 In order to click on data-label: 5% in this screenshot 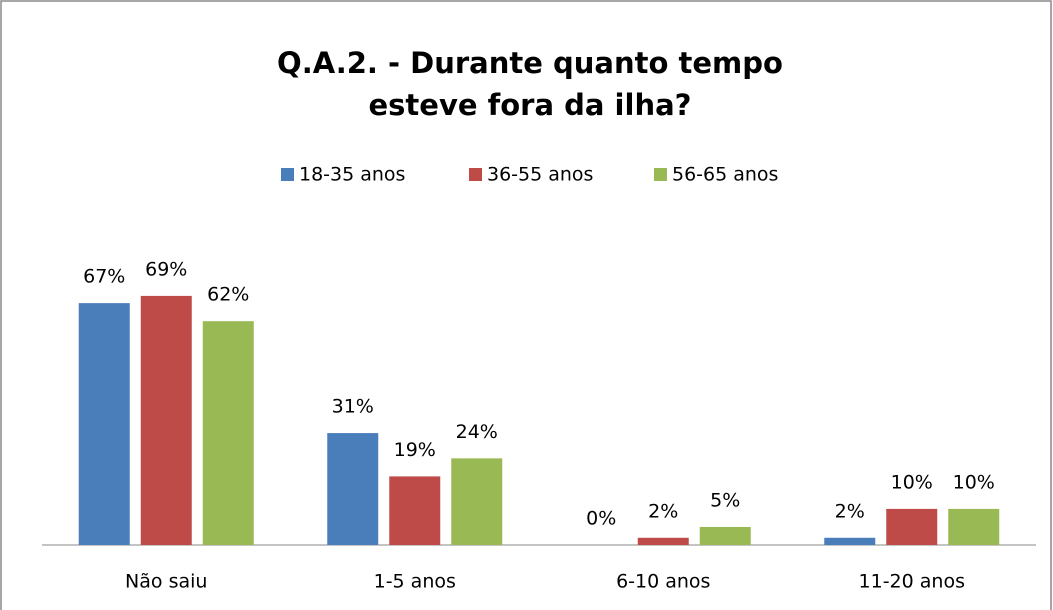, I will do `click(725, 500)`.